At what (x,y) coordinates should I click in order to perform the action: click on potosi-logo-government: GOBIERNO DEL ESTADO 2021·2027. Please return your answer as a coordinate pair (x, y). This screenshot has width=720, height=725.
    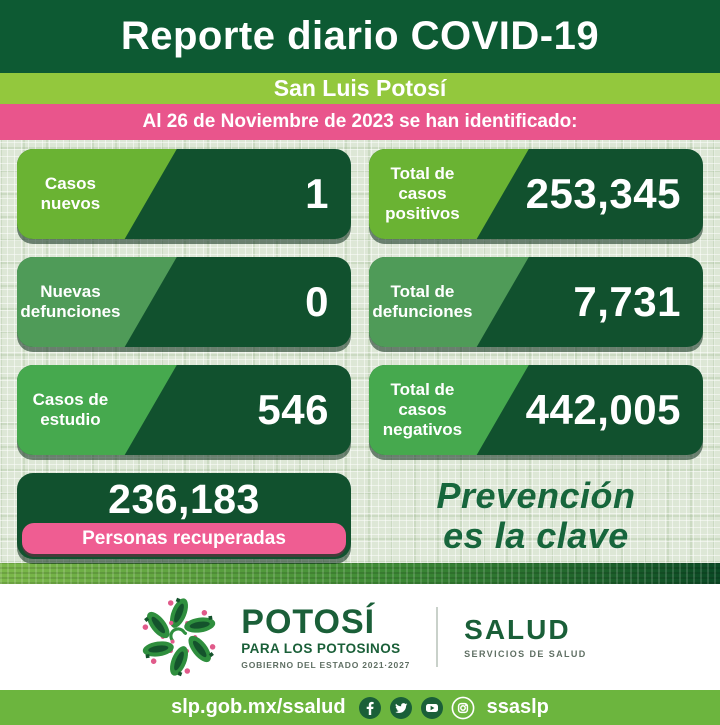
    Looking at the image, I should click on (326, 664).